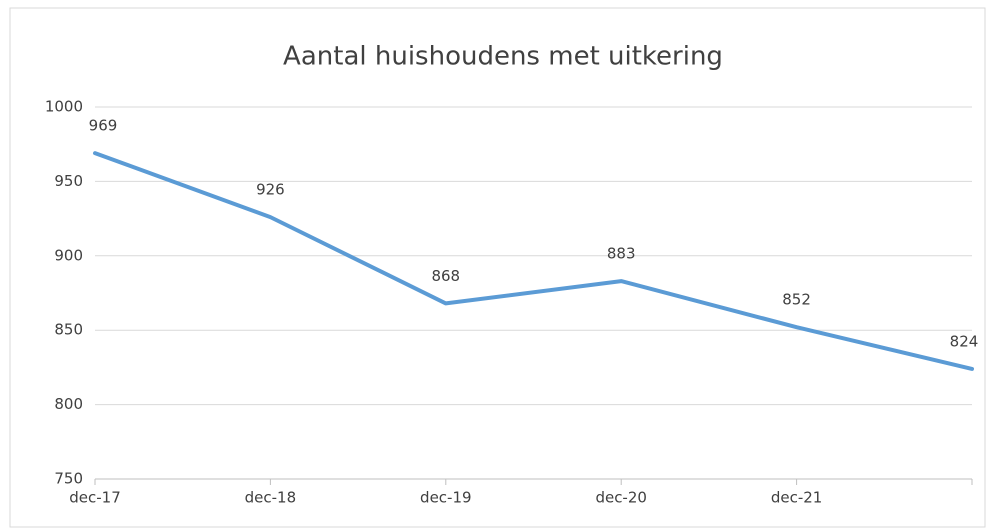 Image resolution: width=987 pixels, height=531 pixels. Describe the element at coordinates (68, 479) in the screenshot. I see `y-tick-label: 750` at that location.